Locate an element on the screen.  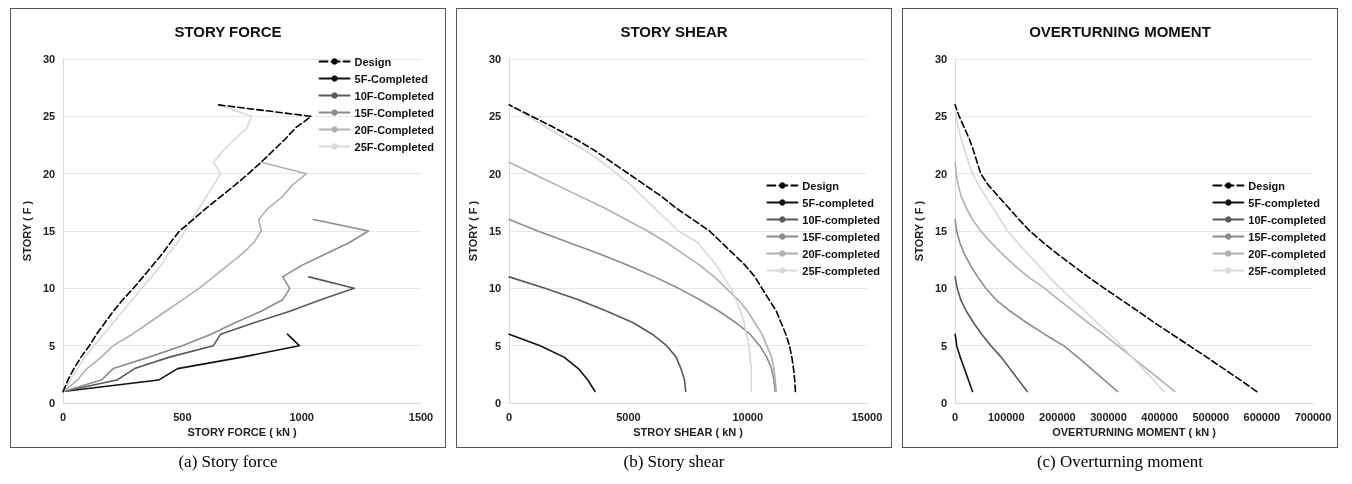
x-tick-label: 15000 is located at coordinates (867, 416).